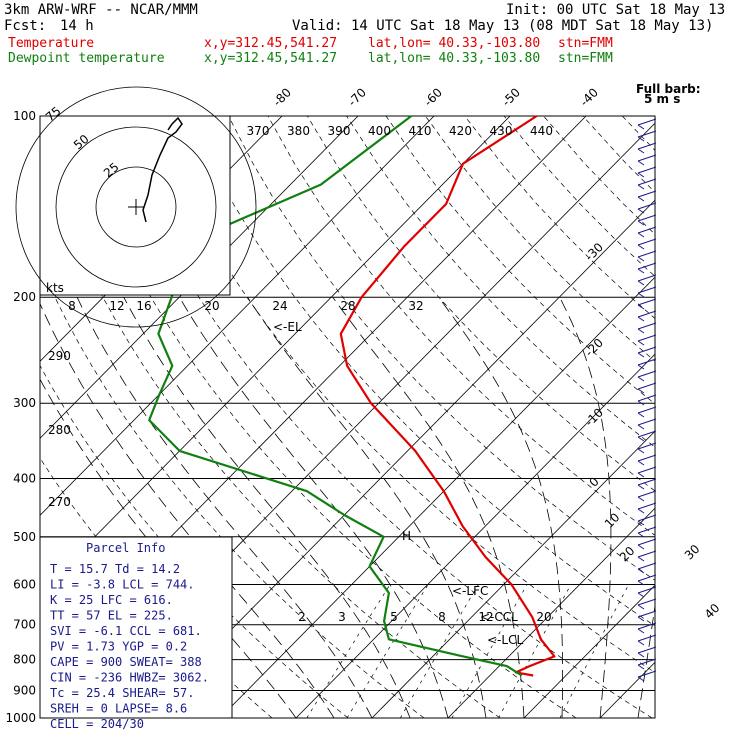  What do you see at coordinates (470, 591) in the screenshot?
I see `annotation: <-LFC` at bounding box center [470, 591].